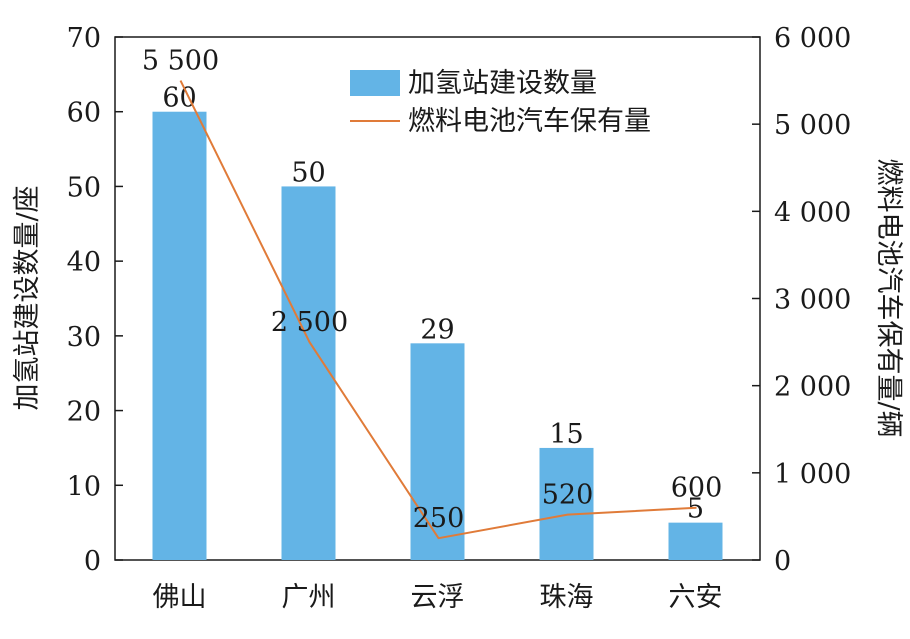  I want to click on left-tick-label: 70, so click(84, 38).